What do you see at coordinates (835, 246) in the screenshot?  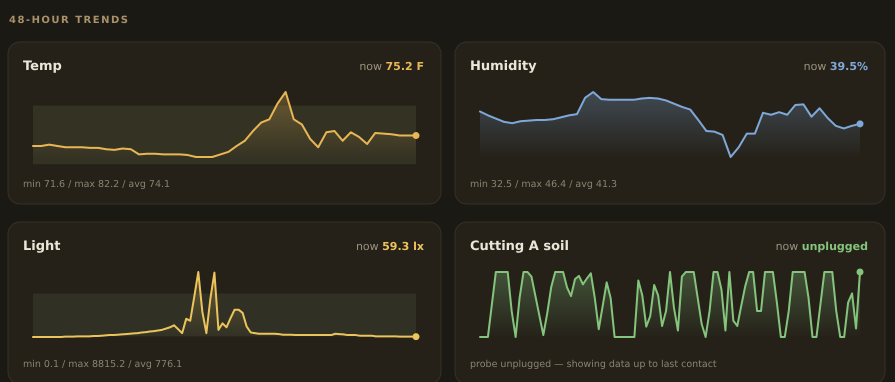 I see `text: unplugged` at bounding box center [835, 246].